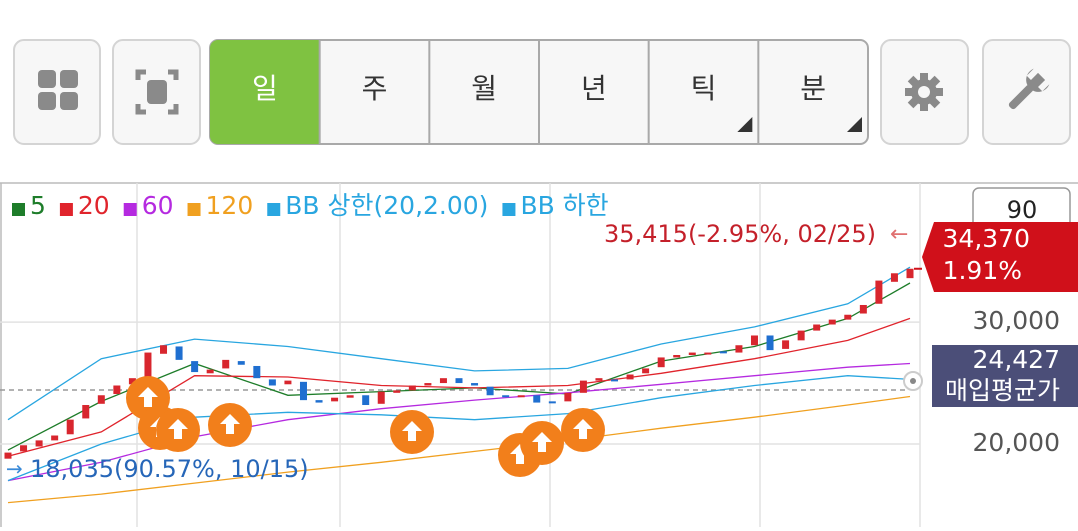 The height and width of the screenshot is (531, 1078). What do you see at coordinates (594, 88) in the screenshot?
I see `tab-label: 년` at bounding box center [594, 88].